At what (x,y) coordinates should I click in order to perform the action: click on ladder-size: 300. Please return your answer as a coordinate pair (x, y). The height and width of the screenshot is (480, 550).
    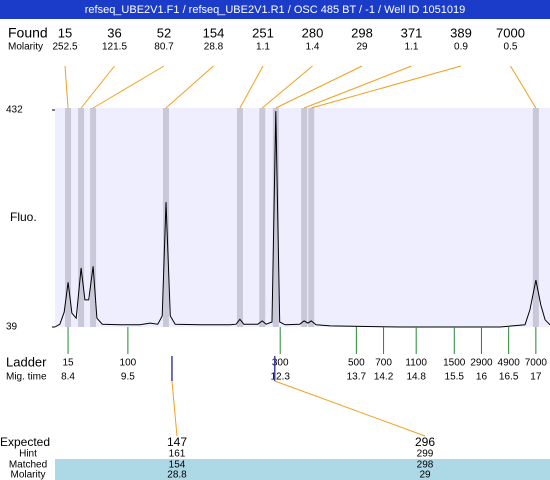
    Looking at the image, I should click on (280, 363).